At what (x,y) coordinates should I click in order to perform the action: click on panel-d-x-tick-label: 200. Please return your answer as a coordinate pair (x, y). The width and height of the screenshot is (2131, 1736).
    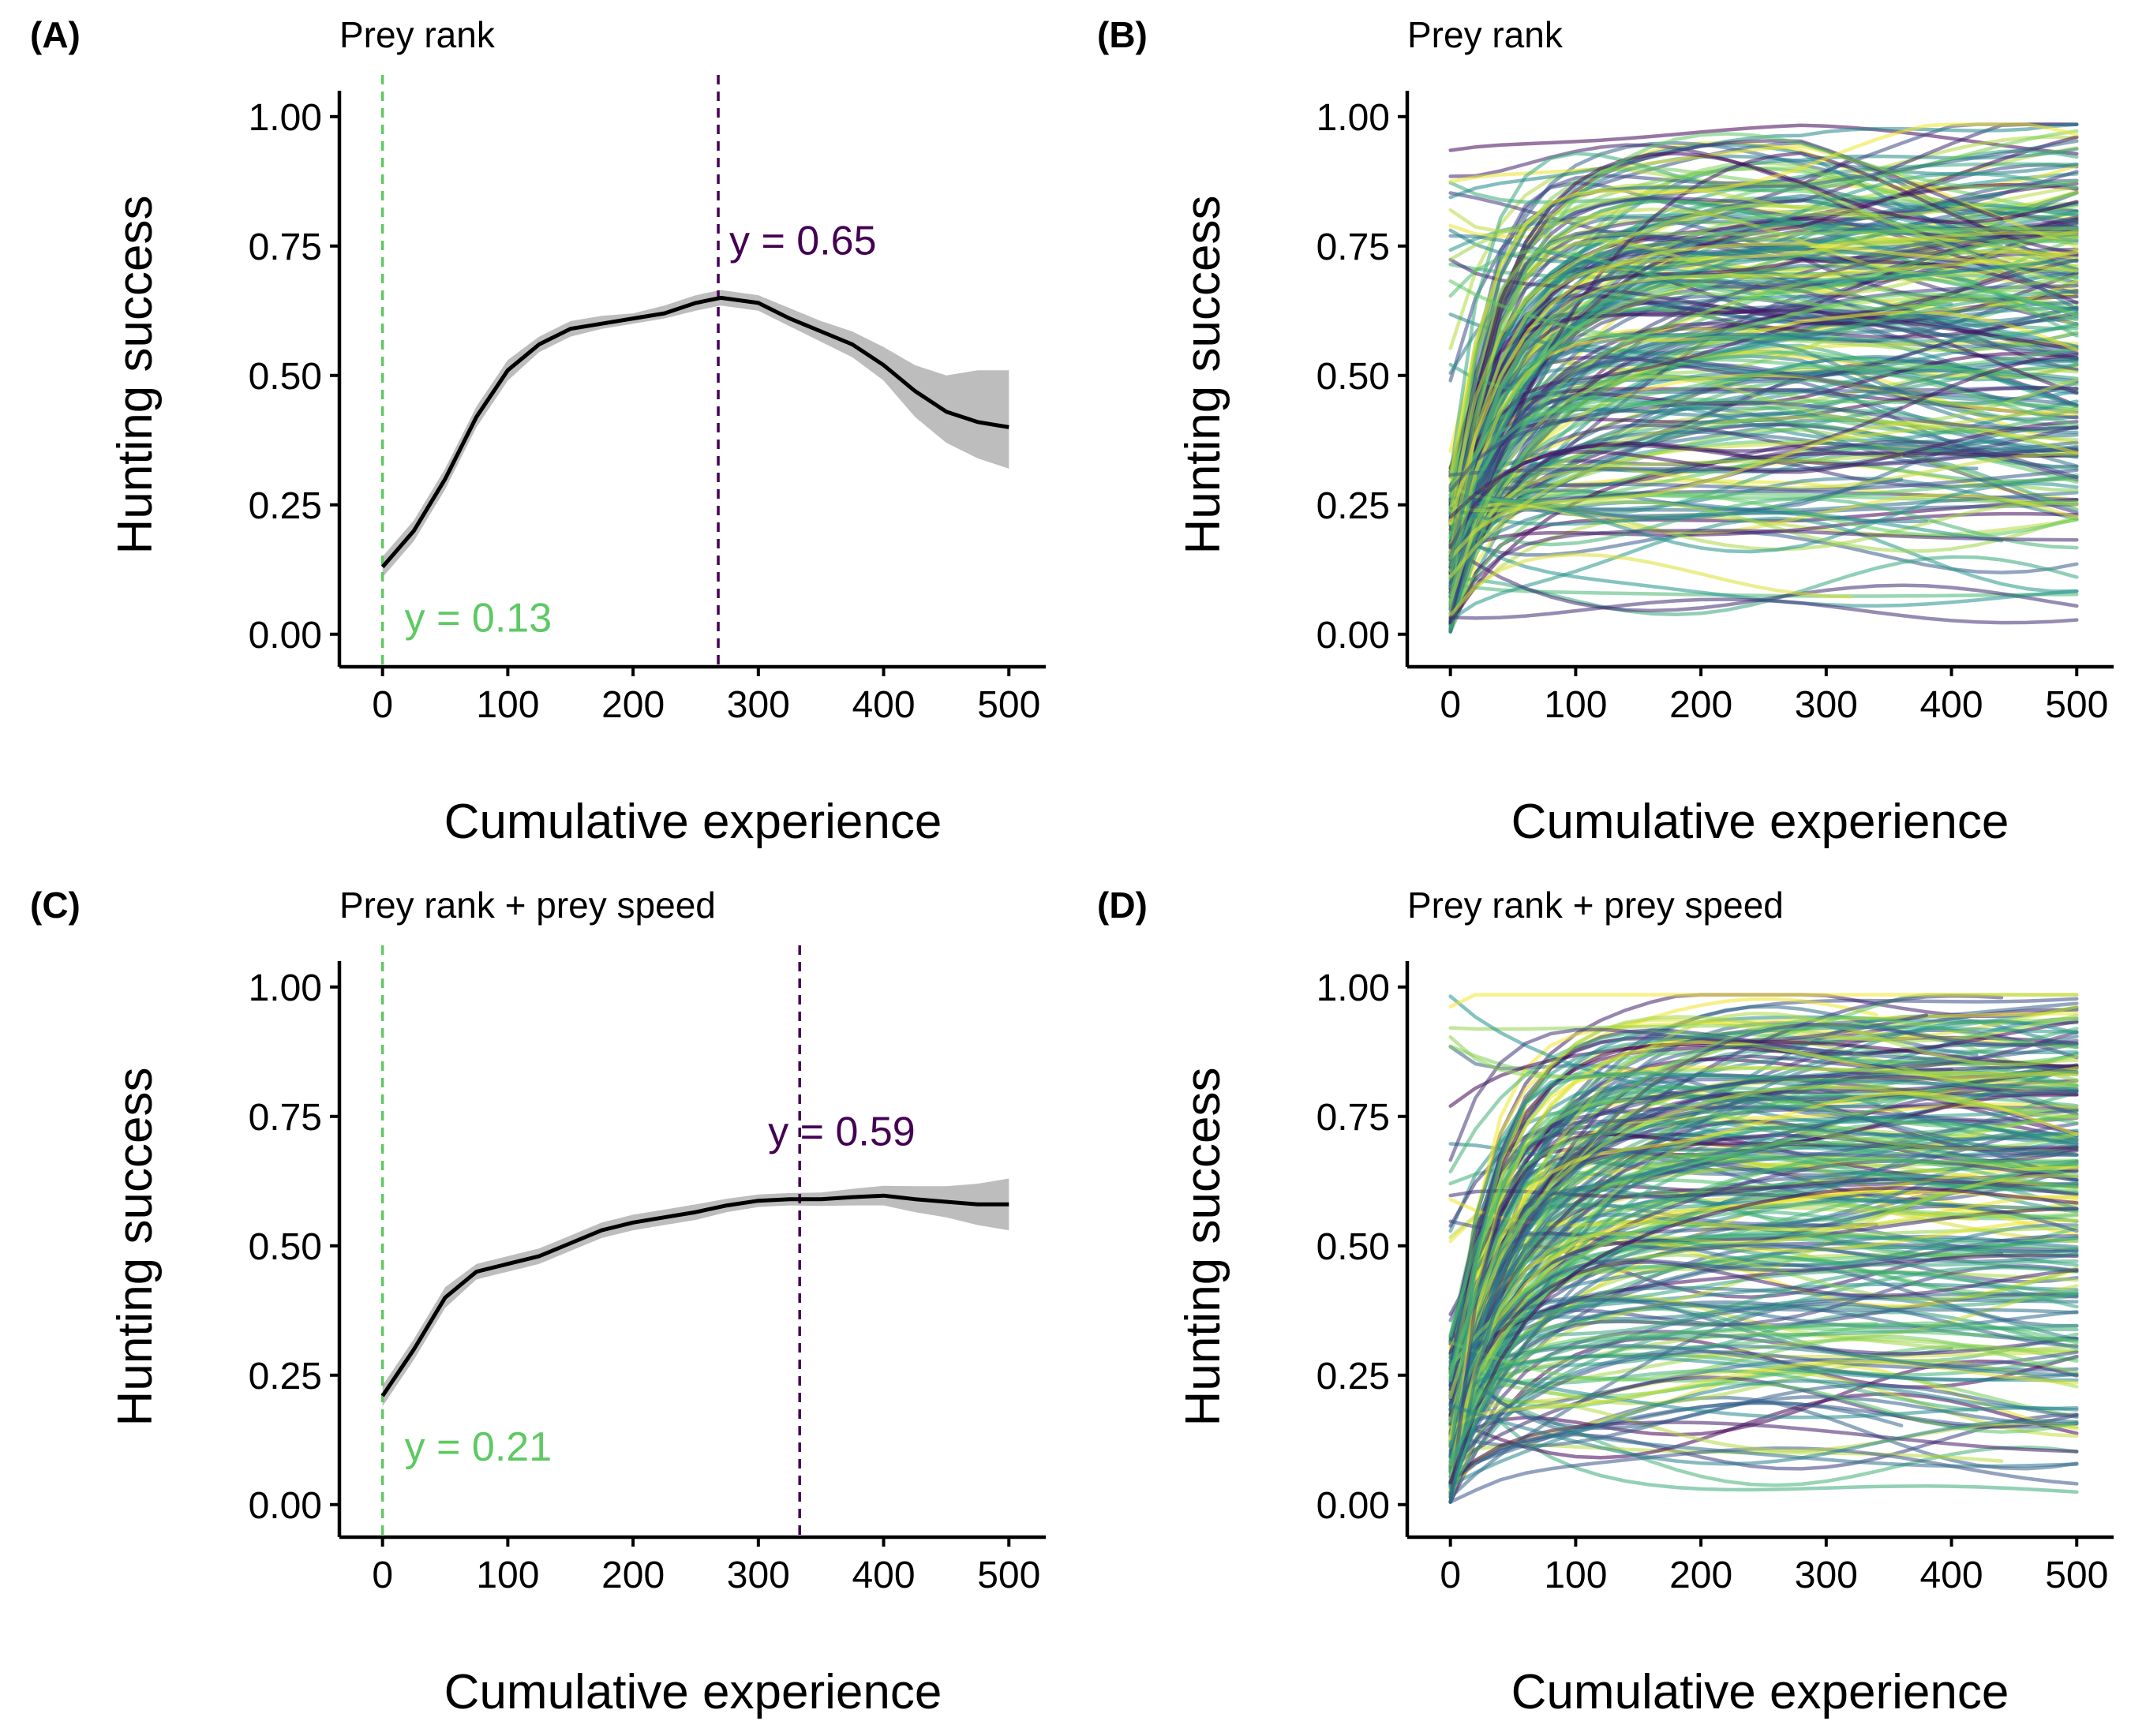
    Looking at the image, I should click on (1700, 1575).